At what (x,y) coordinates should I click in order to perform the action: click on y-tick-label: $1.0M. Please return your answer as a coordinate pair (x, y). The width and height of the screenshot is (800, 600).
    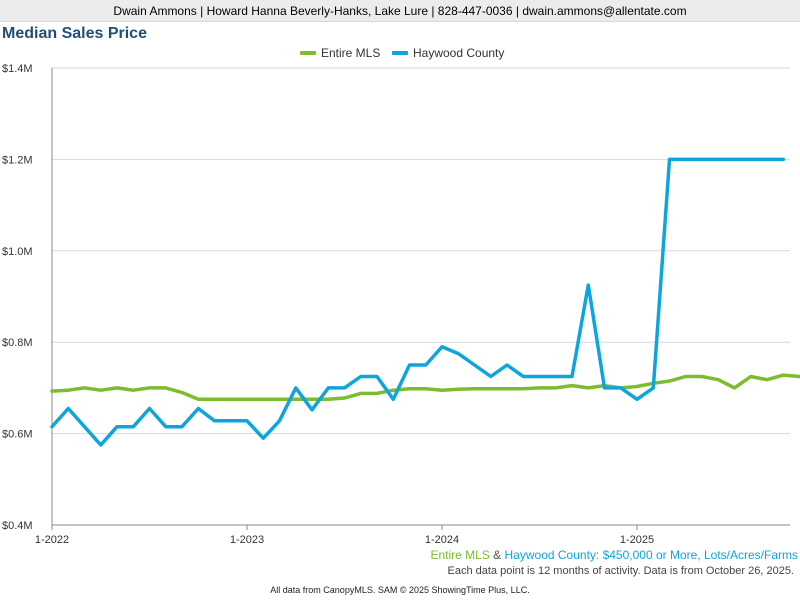
    Looking at the image, I should click on (17, 252).